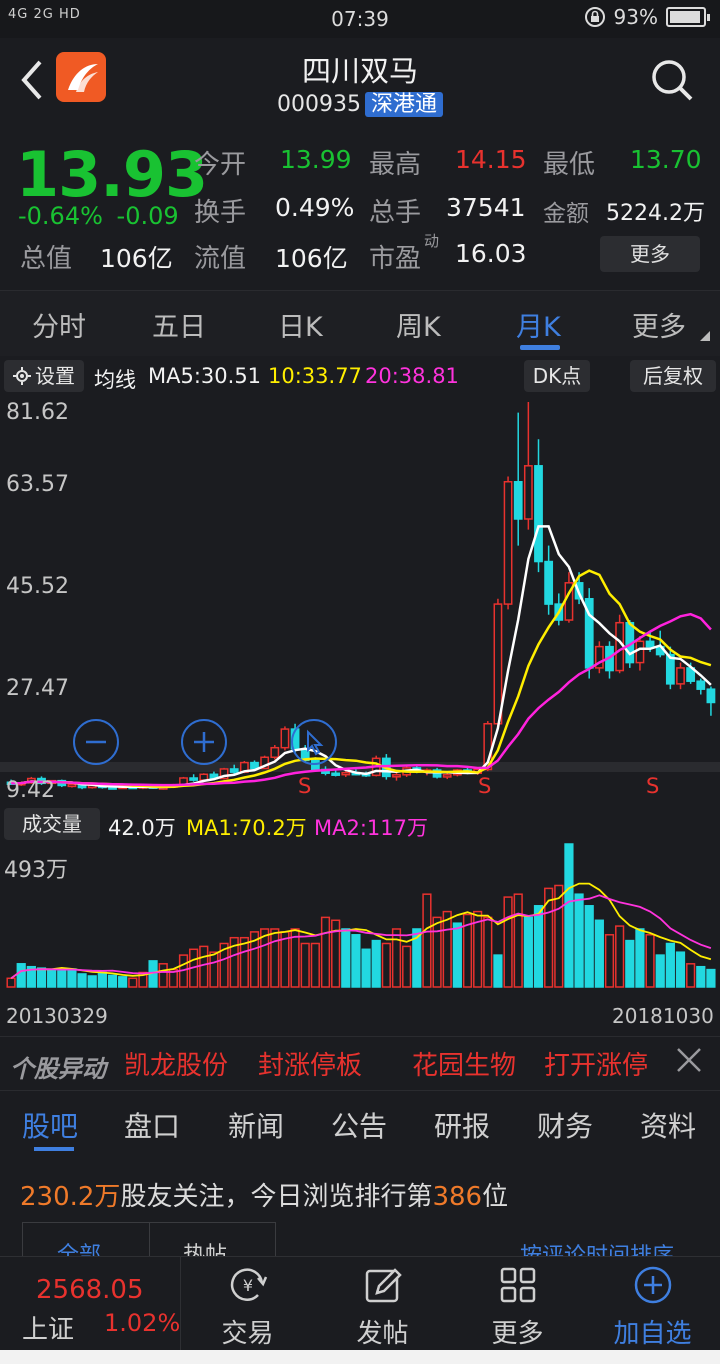 The width and height of the screenshot is (720, 1364). I want to click on post-button: 发帖, so click(382, 1307).